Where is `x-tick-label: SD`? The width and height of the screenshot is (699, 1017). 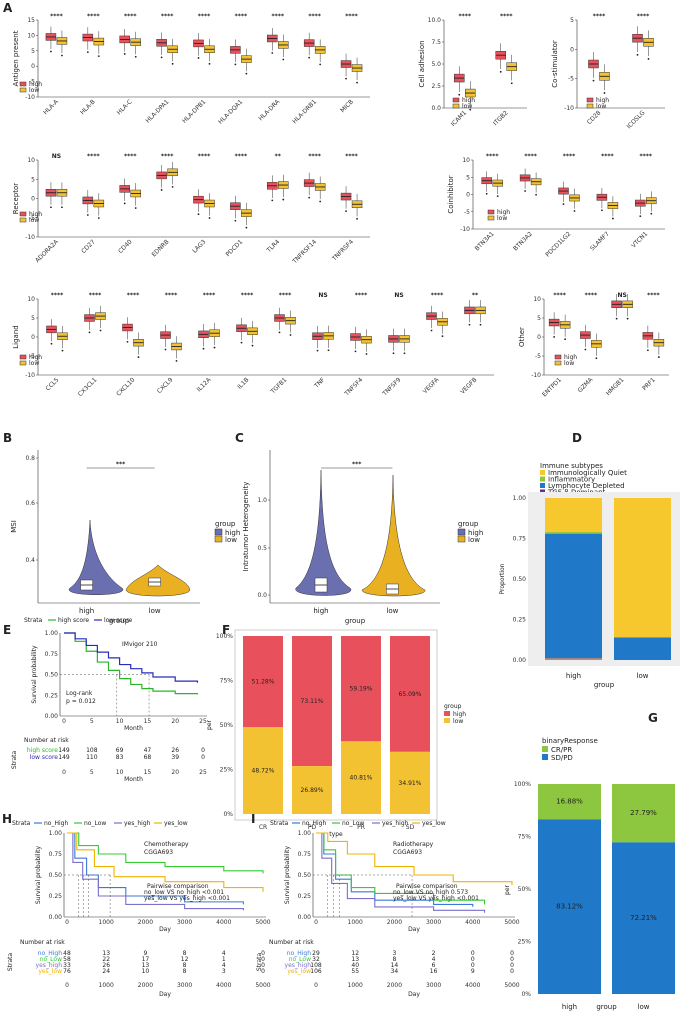 x-tick-label: SD is located at coordinates (410, 827).